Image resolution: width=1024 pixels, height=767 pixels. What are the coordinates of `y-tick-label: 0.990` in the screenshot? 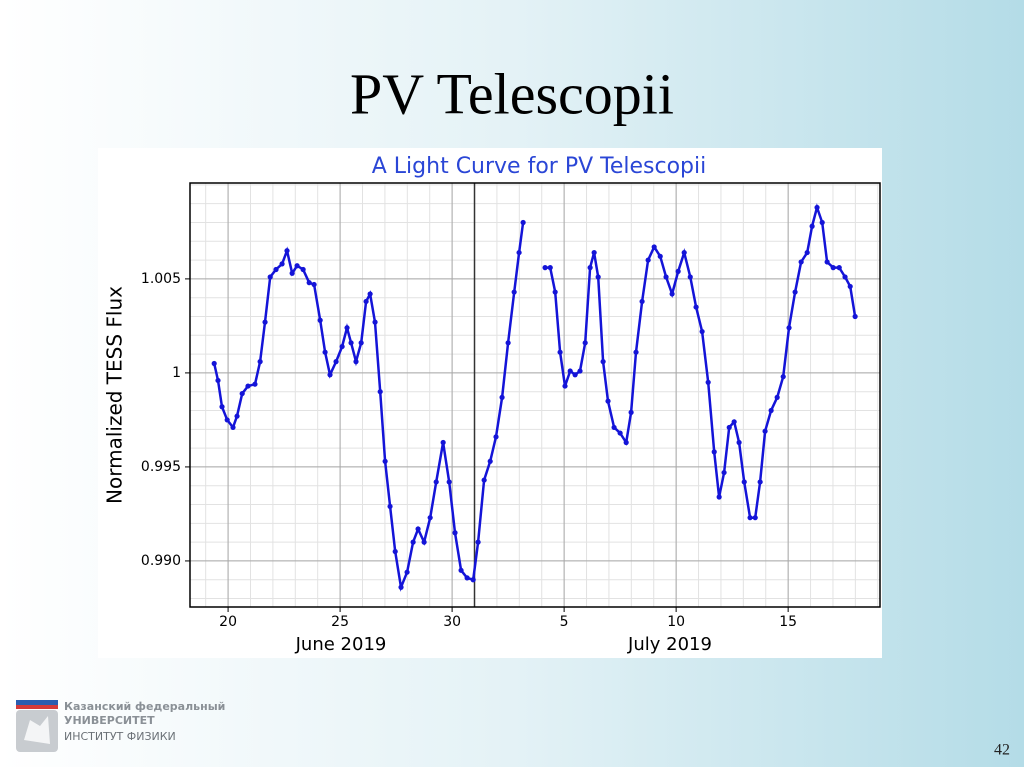 It's located at (161, 561).